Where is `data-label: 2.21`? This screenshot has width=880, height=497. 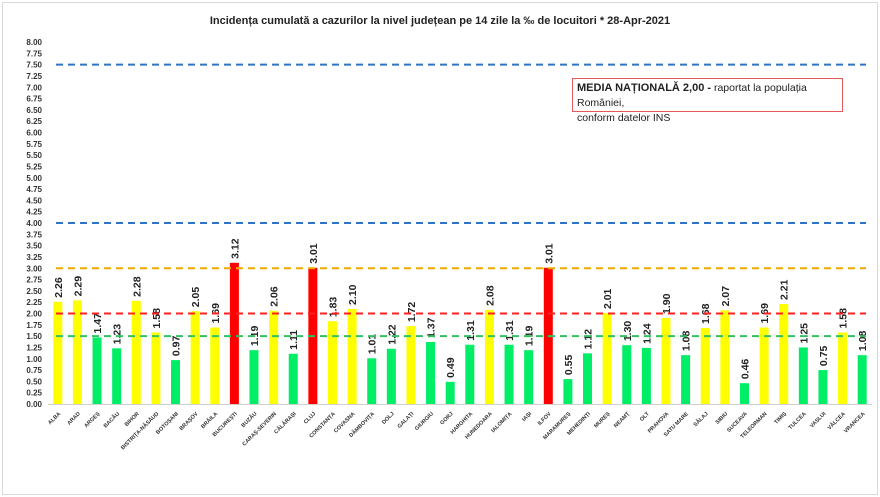 data-label: 2.21 is located at coordinates (785, 289).